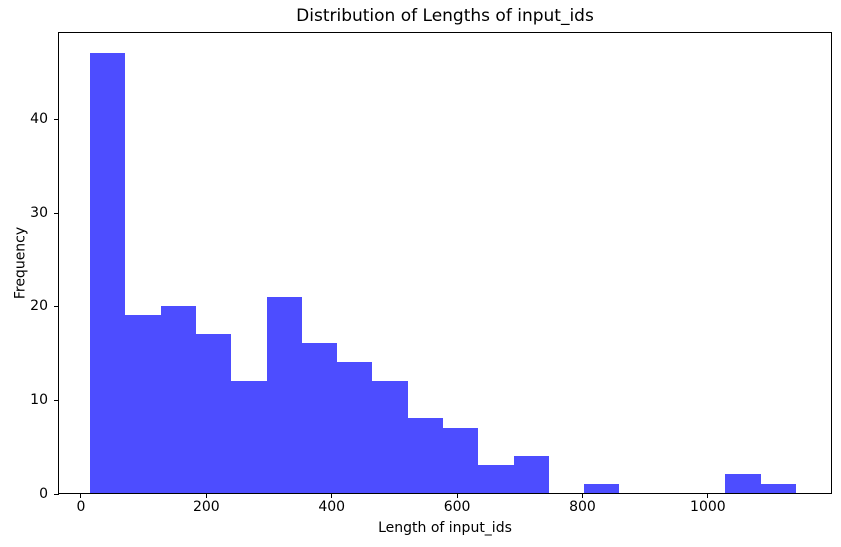 Image resolution: width=841 pixels, height=547 pixels. Describe the element at coordinates (445, 528) in the screenshot. I see `x-axis-label: Length of input_ids` at that location.